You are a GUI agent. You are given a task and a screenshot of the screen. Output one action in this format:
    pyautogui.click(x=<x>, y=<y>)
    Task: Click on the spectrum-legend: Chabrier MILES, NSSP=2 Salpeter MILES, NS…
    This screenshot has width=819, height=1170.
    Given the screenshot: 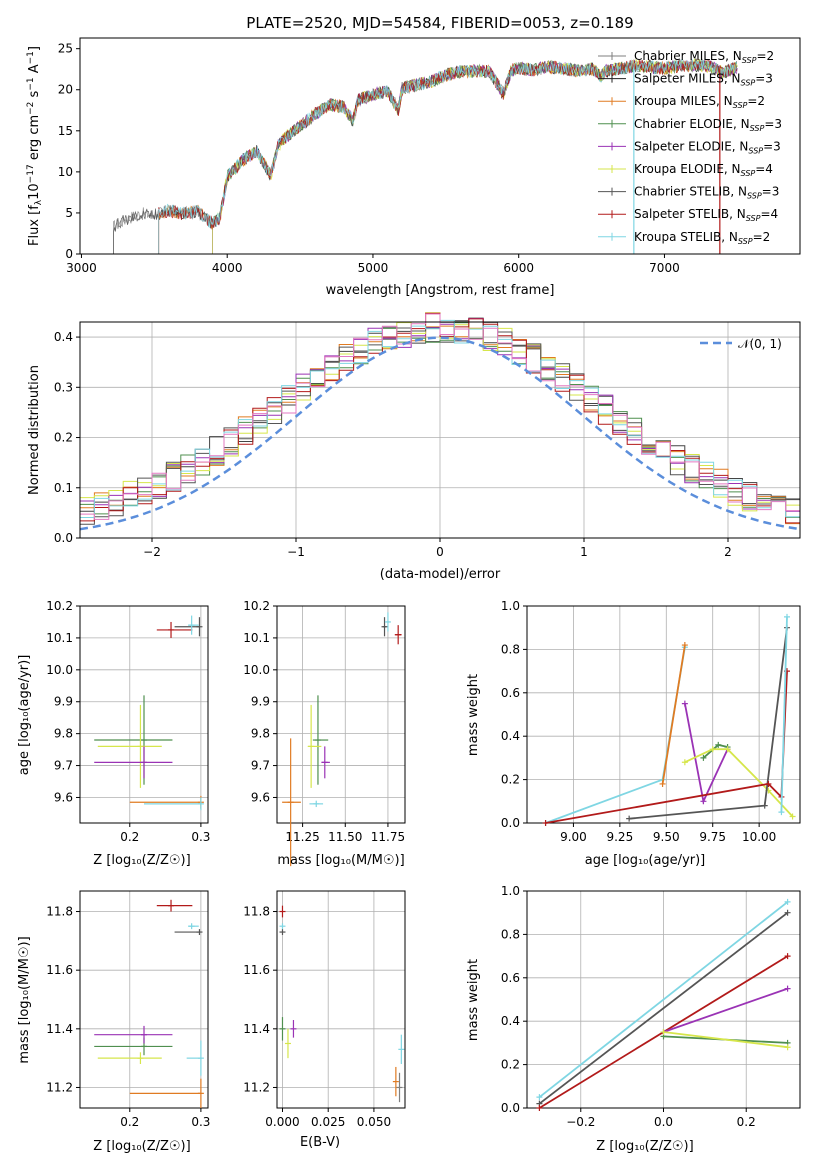 What is the action you would take?
    pyautogui.click(x=690, y=147)
    